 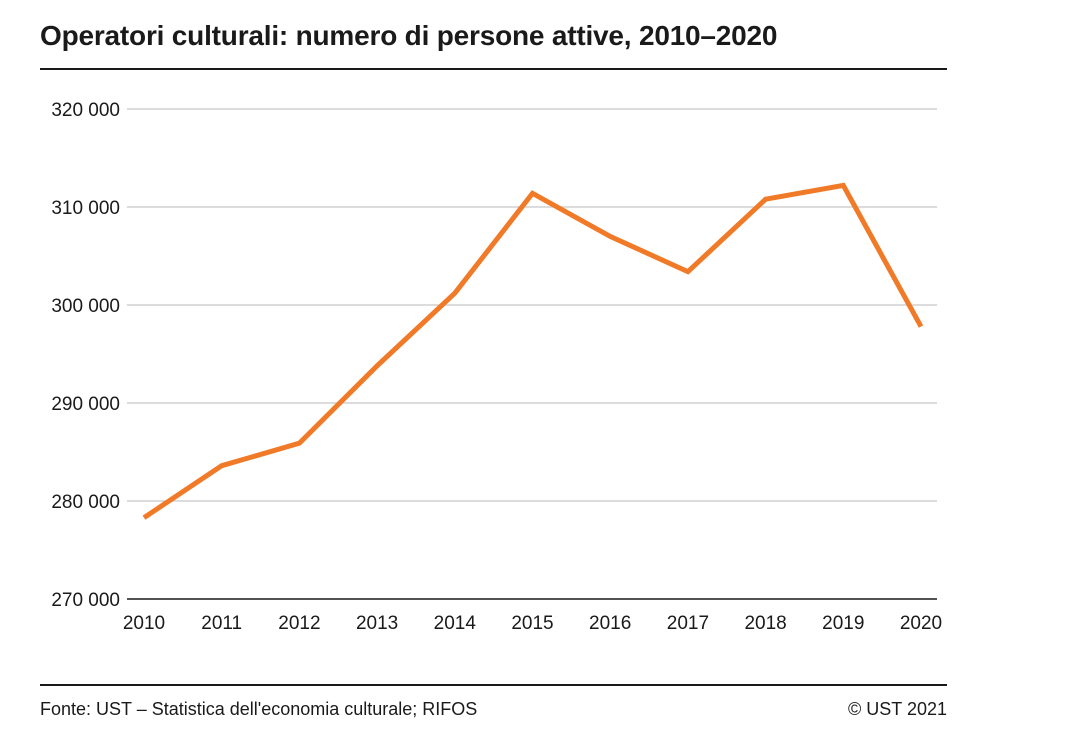 I want to click on title-divider, so click(x=493, y=69).